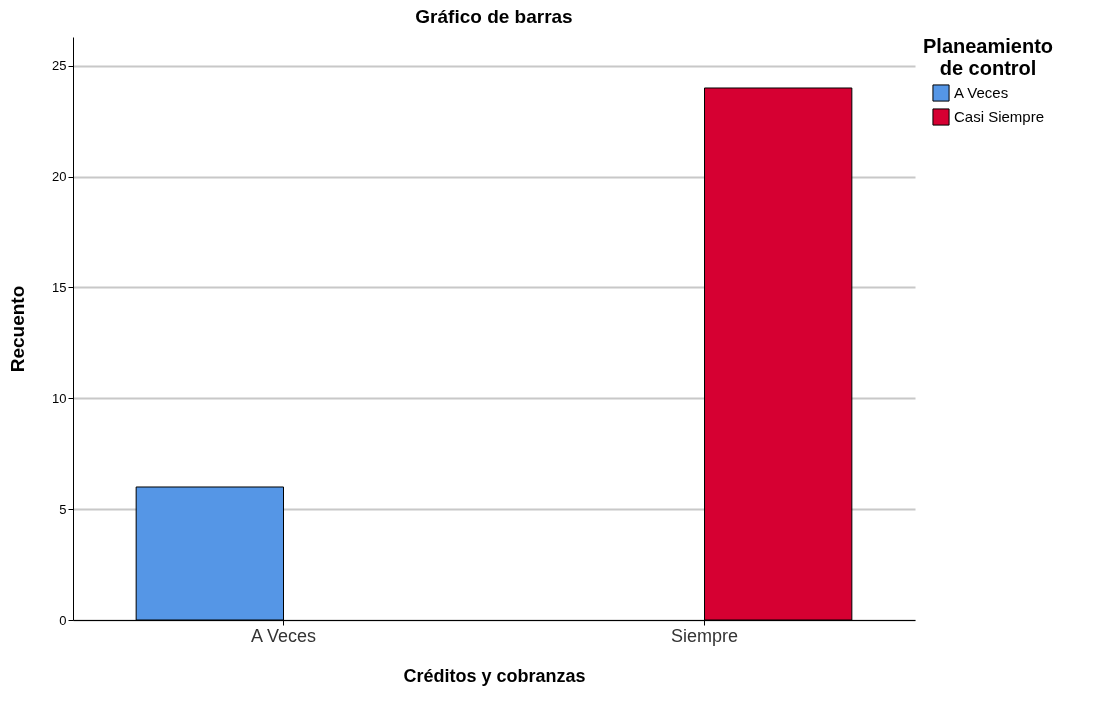  What do you see at coordinates (704, 635) in the screenshot?
I see `x-tick-label: Siempre` at bounding box center [704, 635].